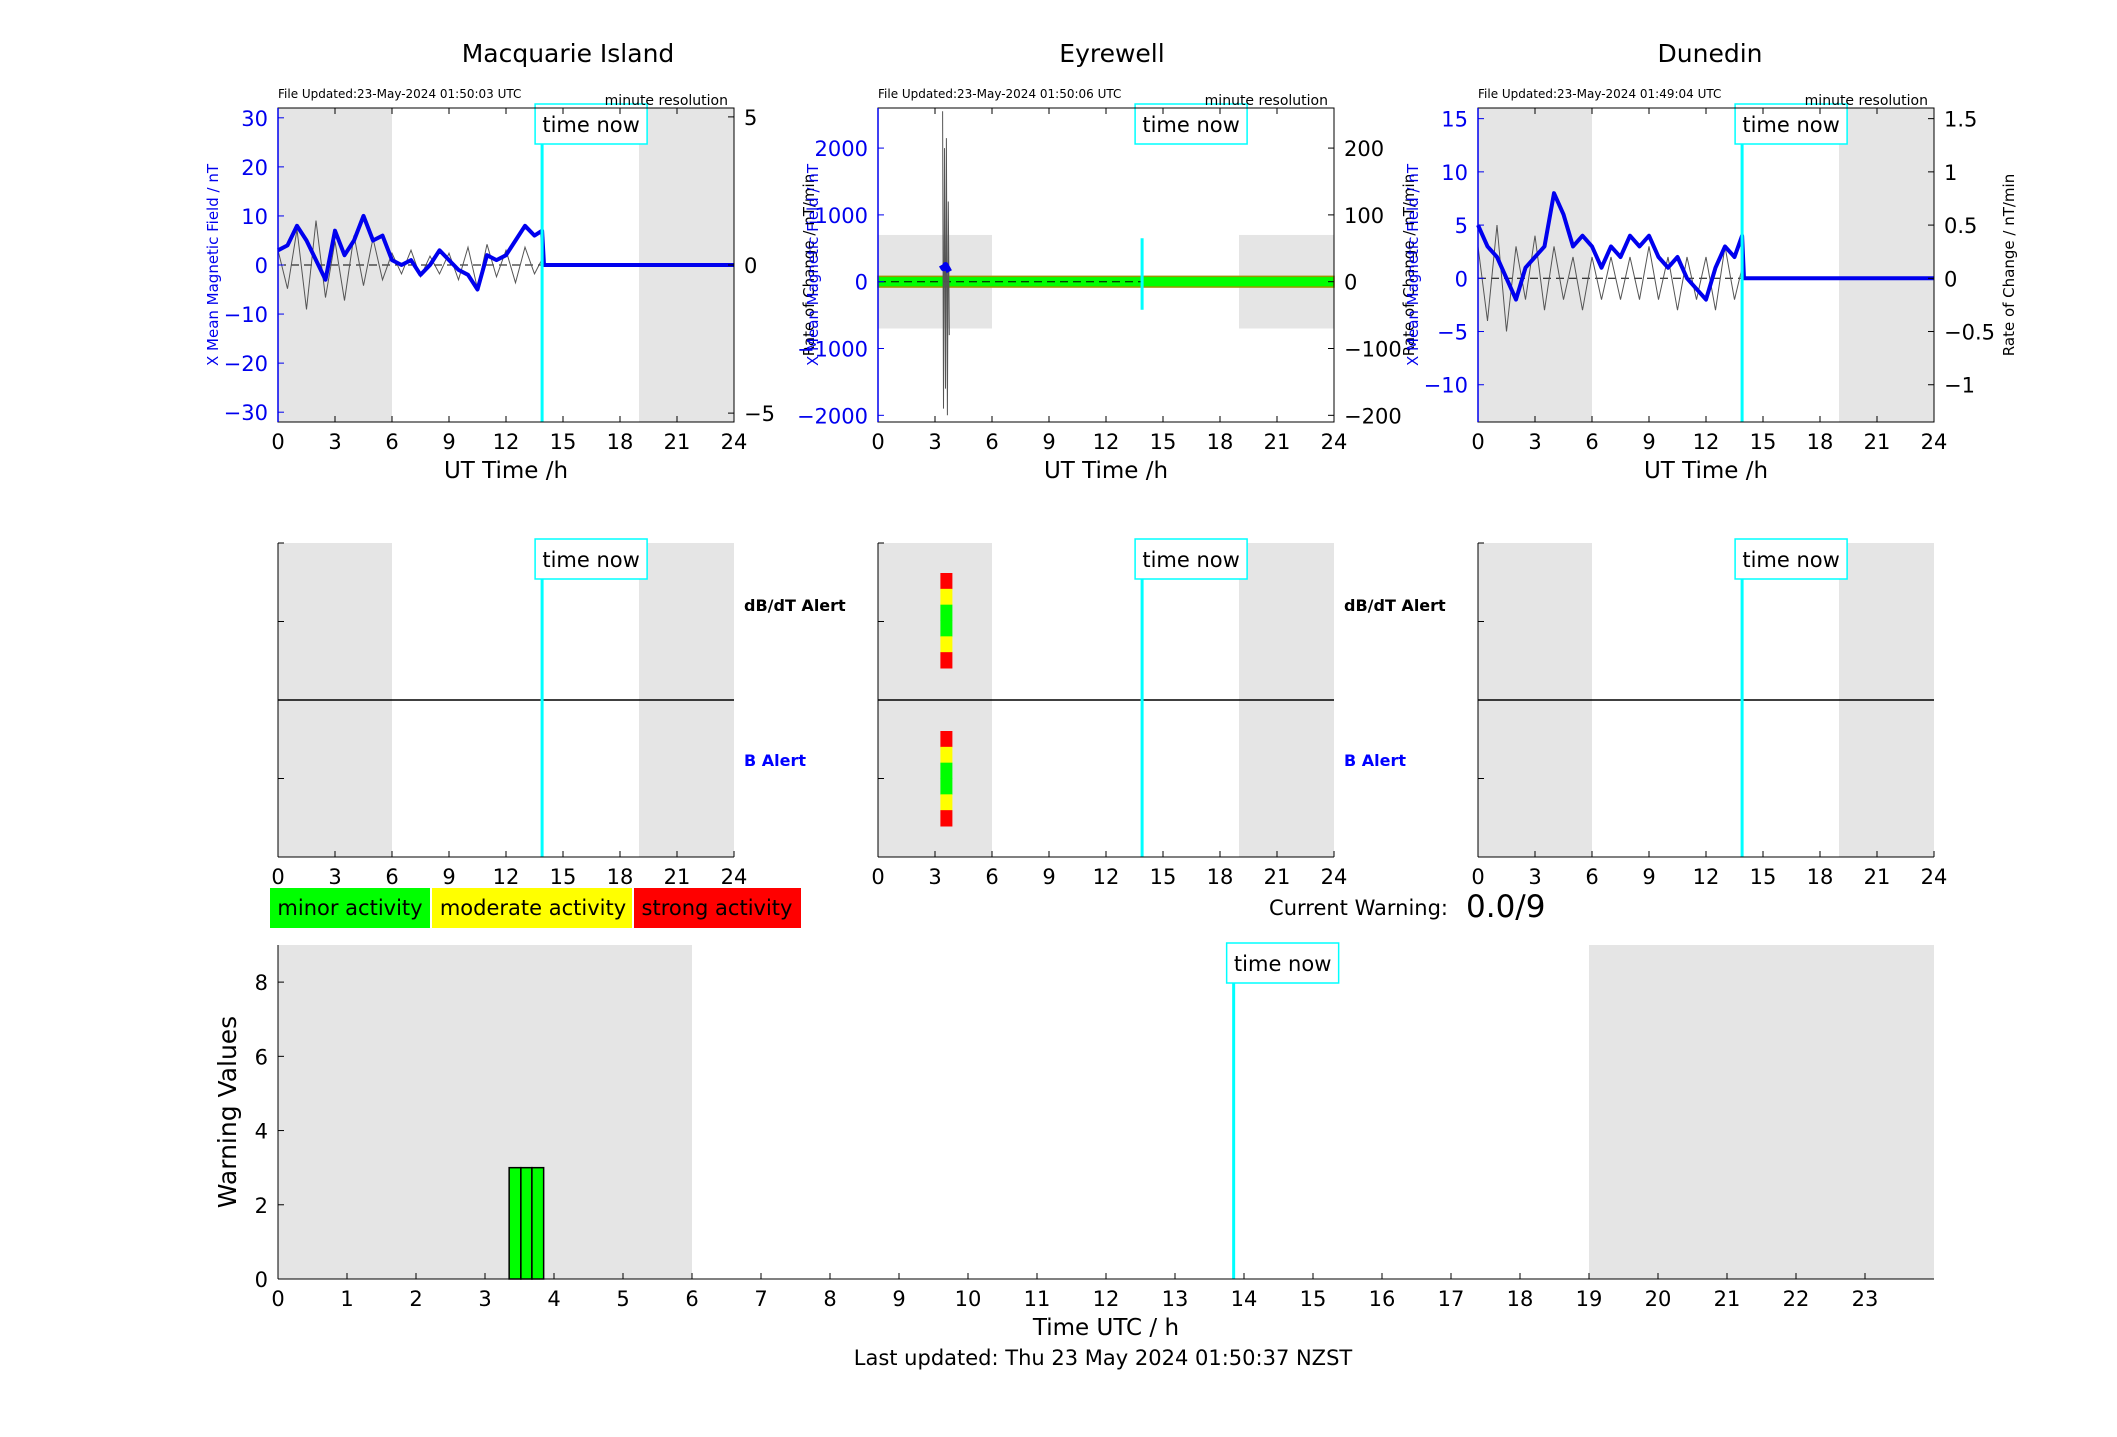 Image resolution: width=2117 pixels, height=1437 pixels. Describe the element at coordinates (1710, 53) in the screenshot. I see `station-title: Dunedin` at that location.